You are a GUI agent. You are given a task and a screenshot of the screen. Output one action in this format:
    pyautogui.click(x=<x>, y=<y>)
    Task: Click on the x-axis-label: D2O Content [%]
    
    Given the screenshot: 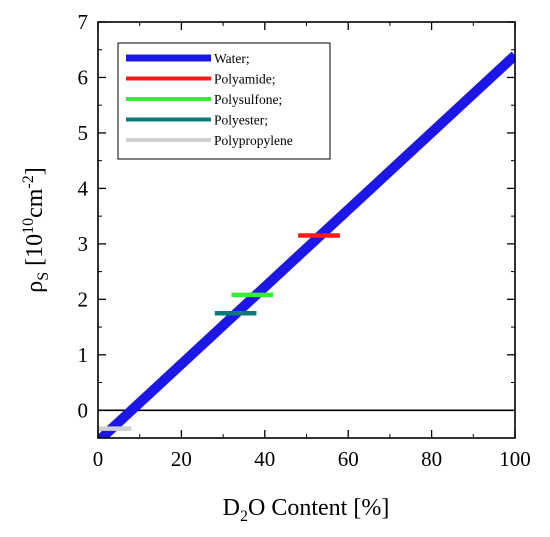 What is the action you would take?
    pyautogui.click(x=306, y=510)
    